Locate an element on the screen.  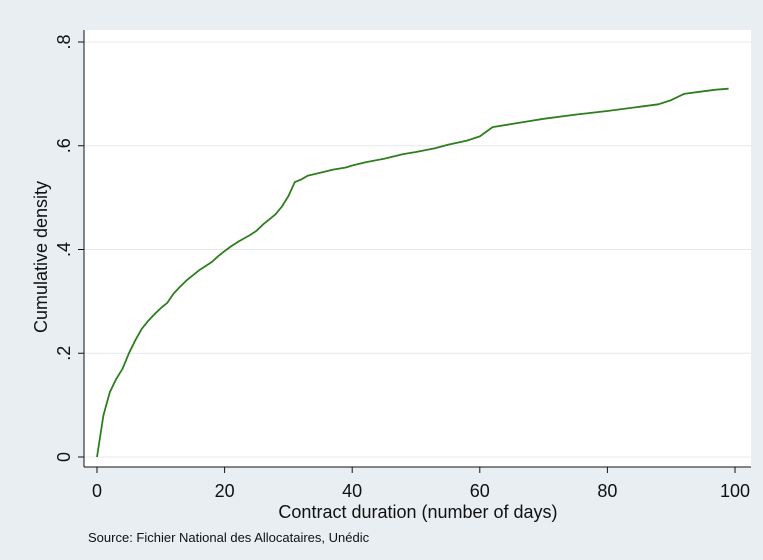
x-tick-label: 0 is located at coordinates (97, 491).